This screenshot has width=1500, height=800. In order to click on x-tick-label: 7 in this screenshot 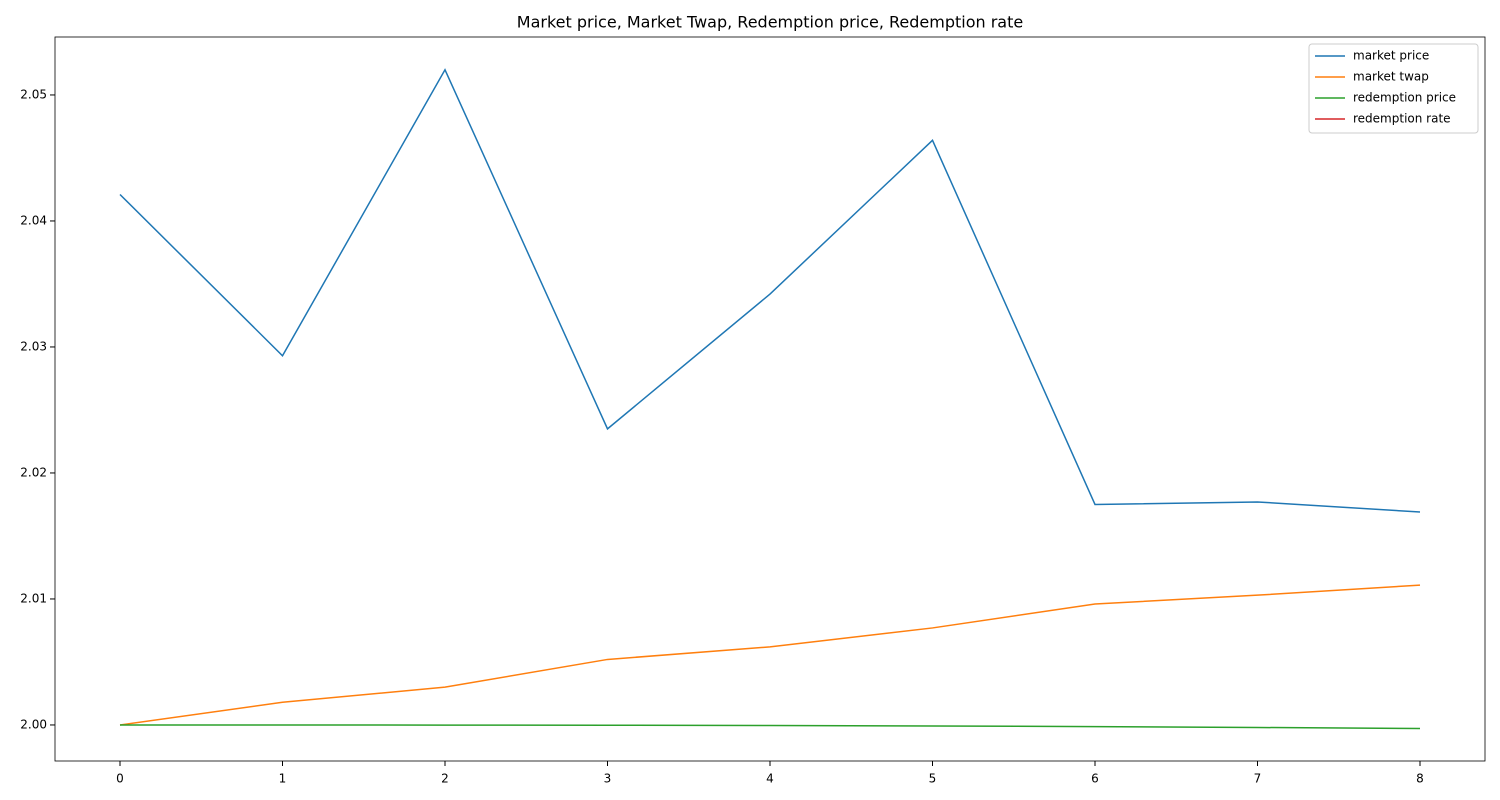, I will do `click(1258, 779)`.